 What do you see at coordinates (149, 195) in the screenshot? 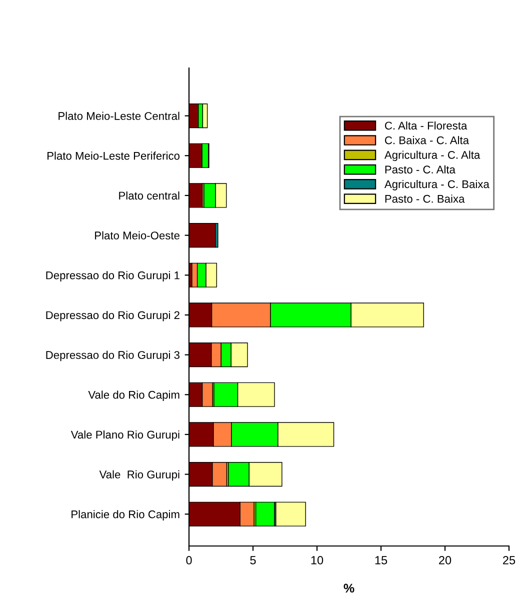
I see `y-tick-label: Plato central` at bounding box center [149, 195].